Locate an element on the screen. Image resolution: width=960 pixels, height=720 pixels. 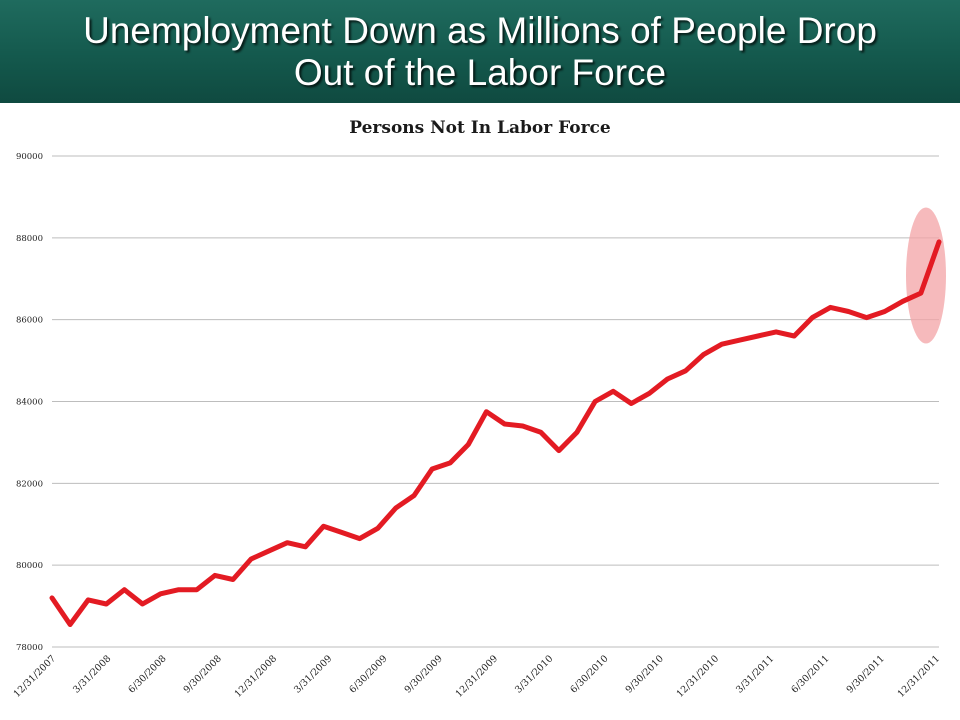
y-tick-label: 88000 is located at coordinates (29, 239).